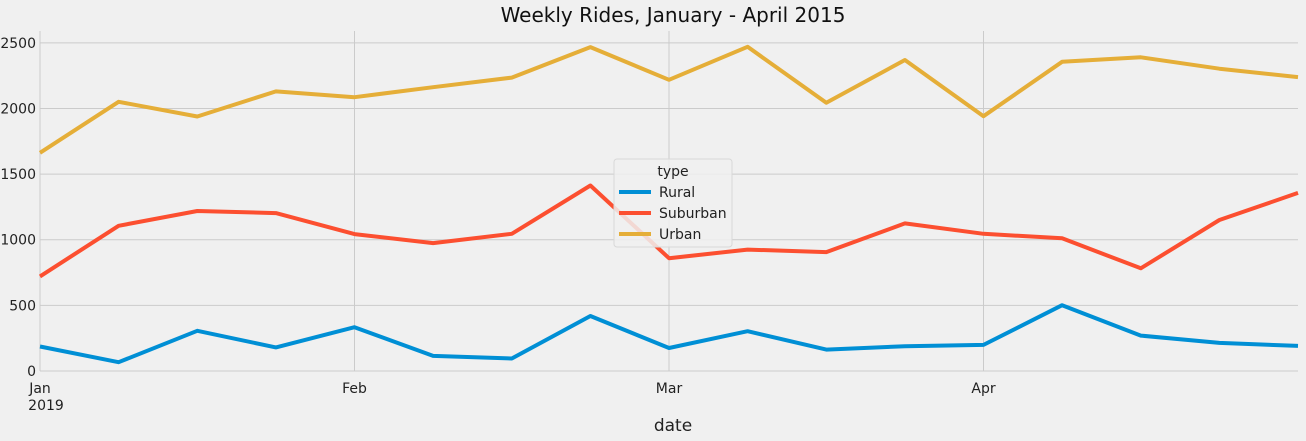  What do you see at coordinates (18, 109) in the screenshot?
I see `y-tick-label: 2000` at bounding box center [18, 109].